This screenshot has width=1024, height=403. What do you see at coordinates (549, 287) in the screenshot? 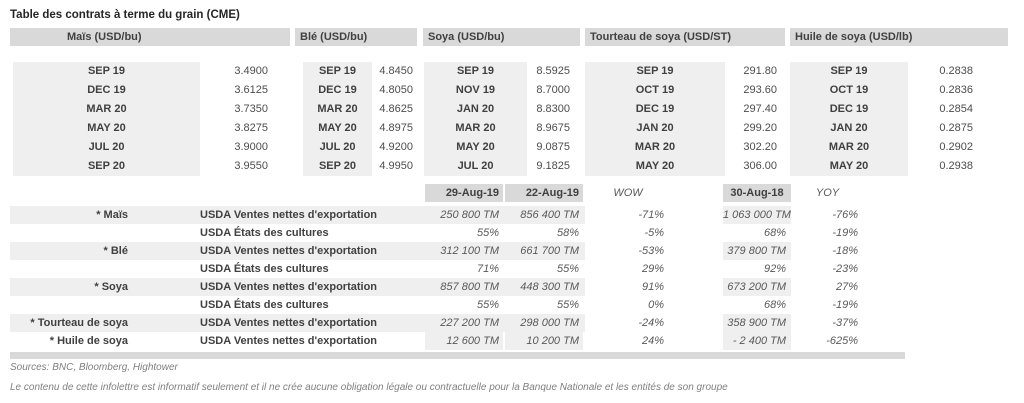
I see `usda-value-previous: 448 300 TM` at bounding box center [549, 287].